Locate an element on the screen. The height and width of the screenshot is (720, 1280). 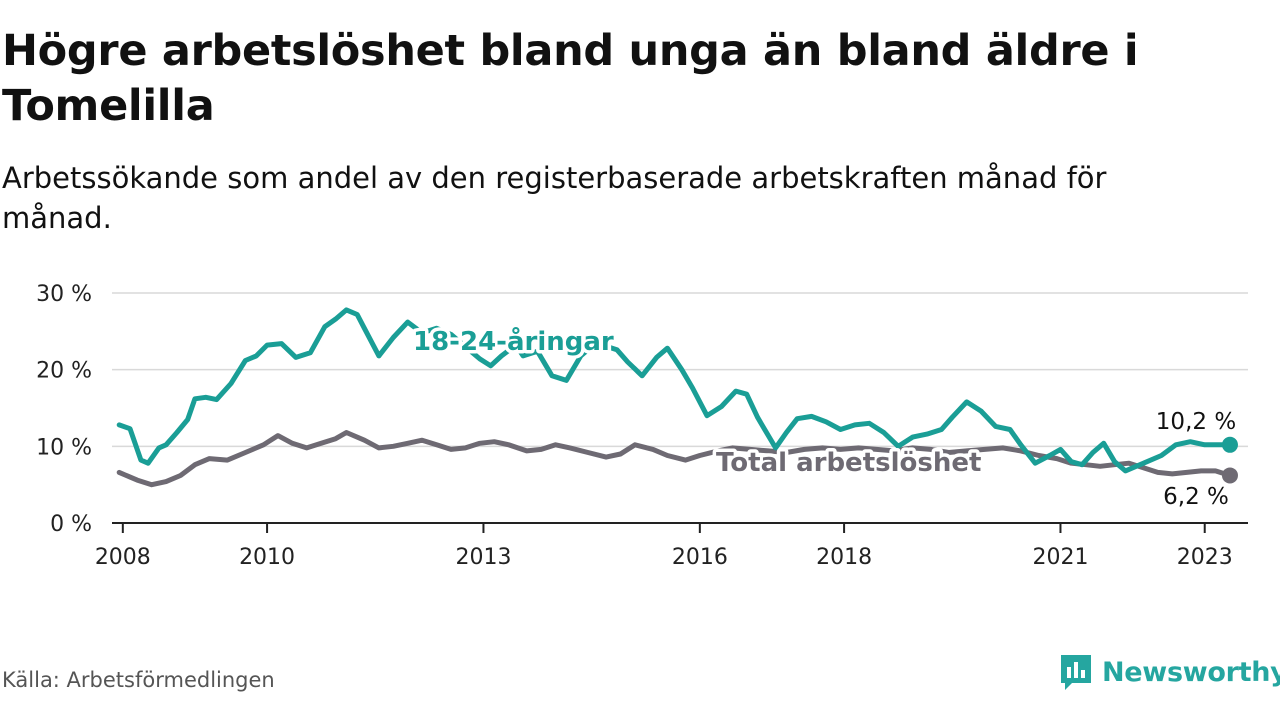
x-tick-label: 2013 is located at coordinates (483, 557).